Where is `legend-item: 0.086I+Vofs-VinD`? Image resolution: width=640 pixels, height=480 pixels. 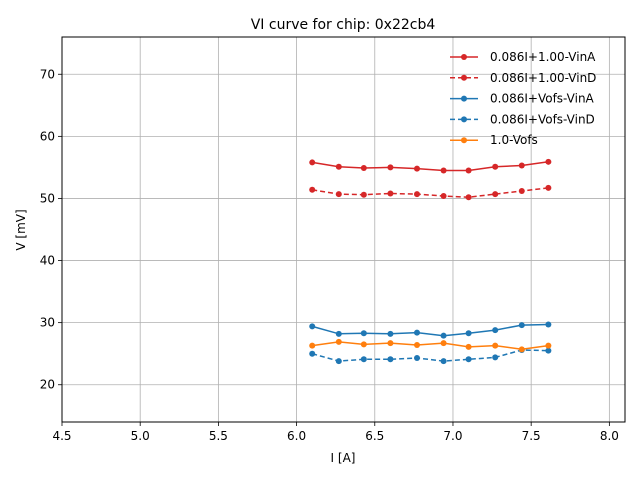 legend-item: 0.086I+Vofs-VinD is located at coordinates (522, 119).